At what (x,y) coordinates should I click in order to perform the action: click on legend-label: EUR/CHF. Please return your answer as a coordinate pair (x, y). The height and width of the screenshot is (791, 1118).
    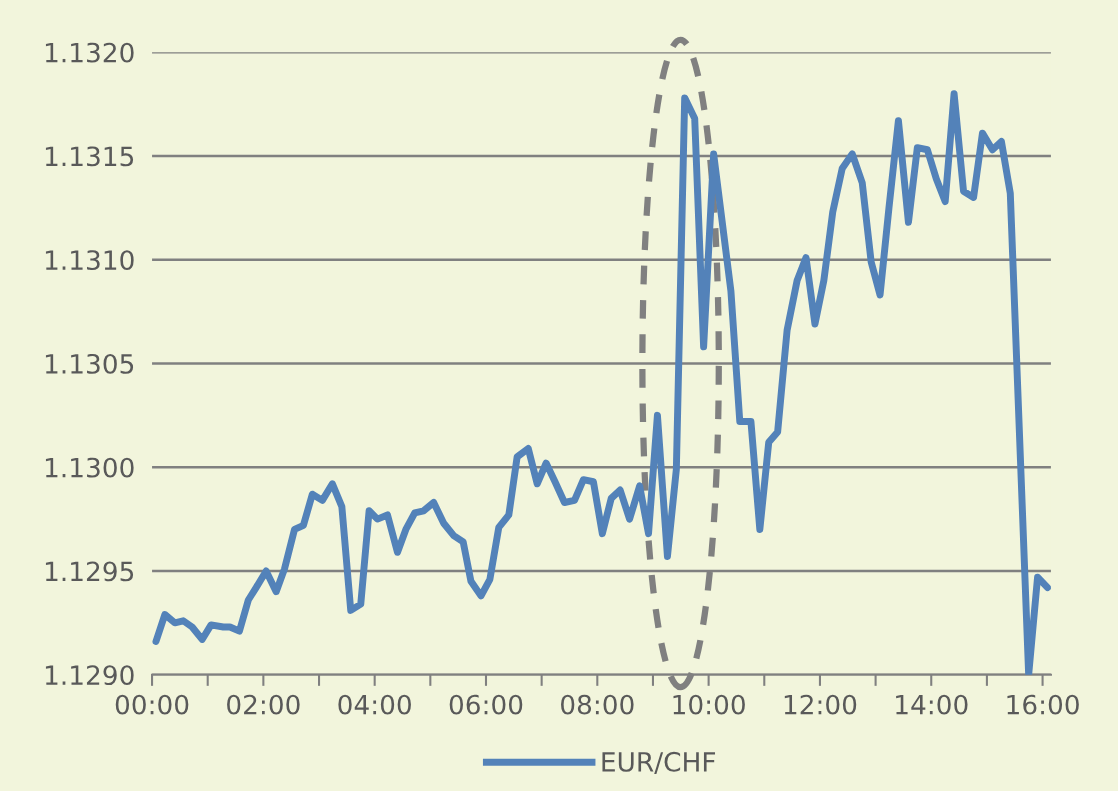
    Looking at the image, I should click on (659, 762).